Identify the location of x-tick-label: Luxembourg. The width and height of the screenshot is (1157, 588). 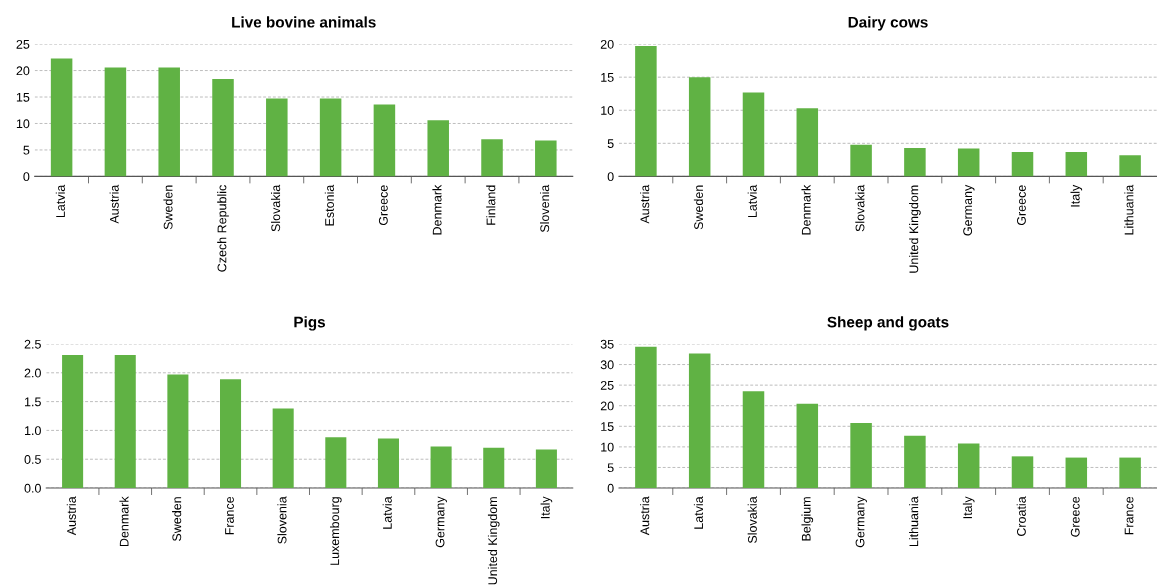
(335, 531).